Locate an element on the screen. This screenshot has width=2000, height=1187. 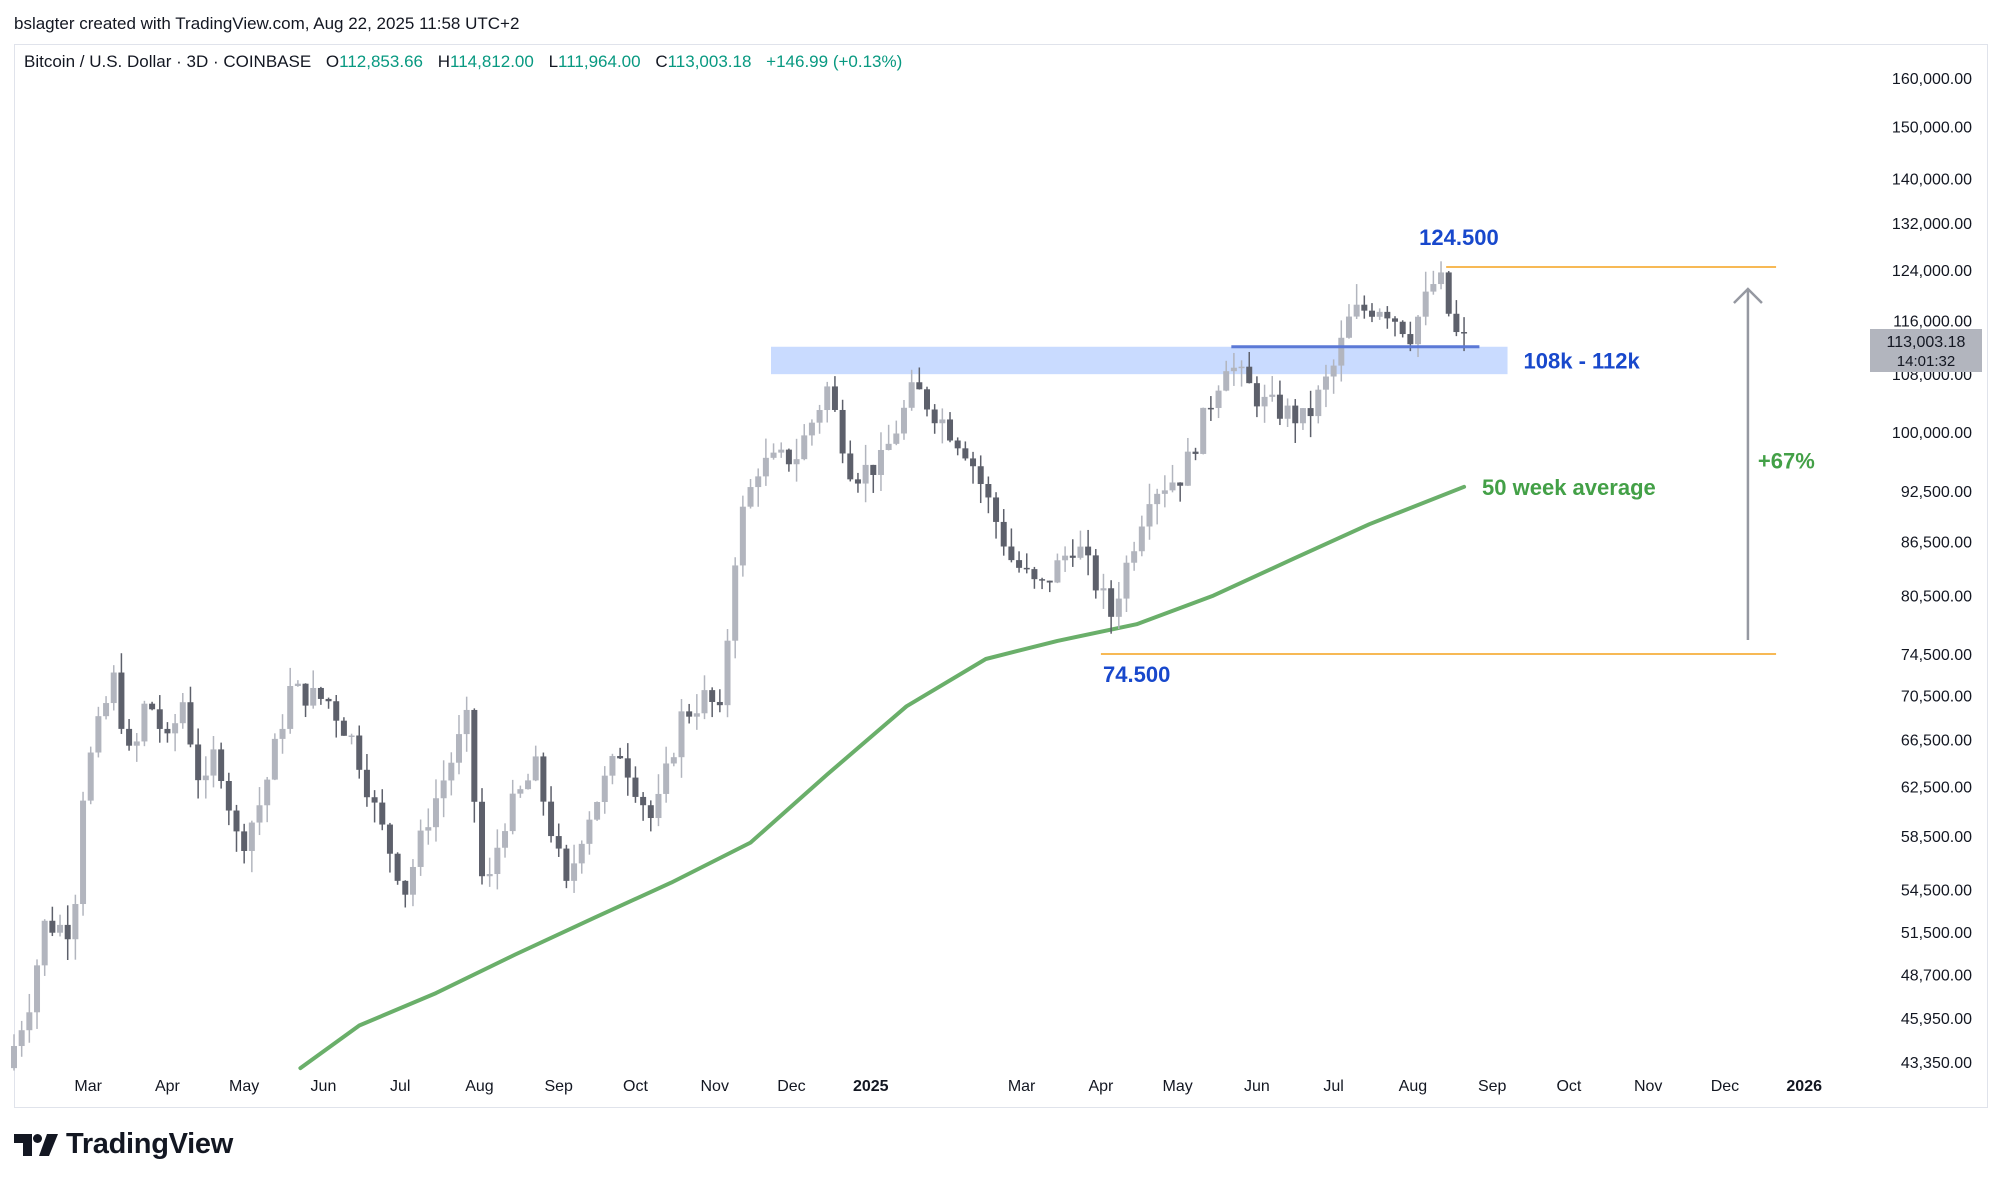
high-label: H is located at coordinates (443, 61).